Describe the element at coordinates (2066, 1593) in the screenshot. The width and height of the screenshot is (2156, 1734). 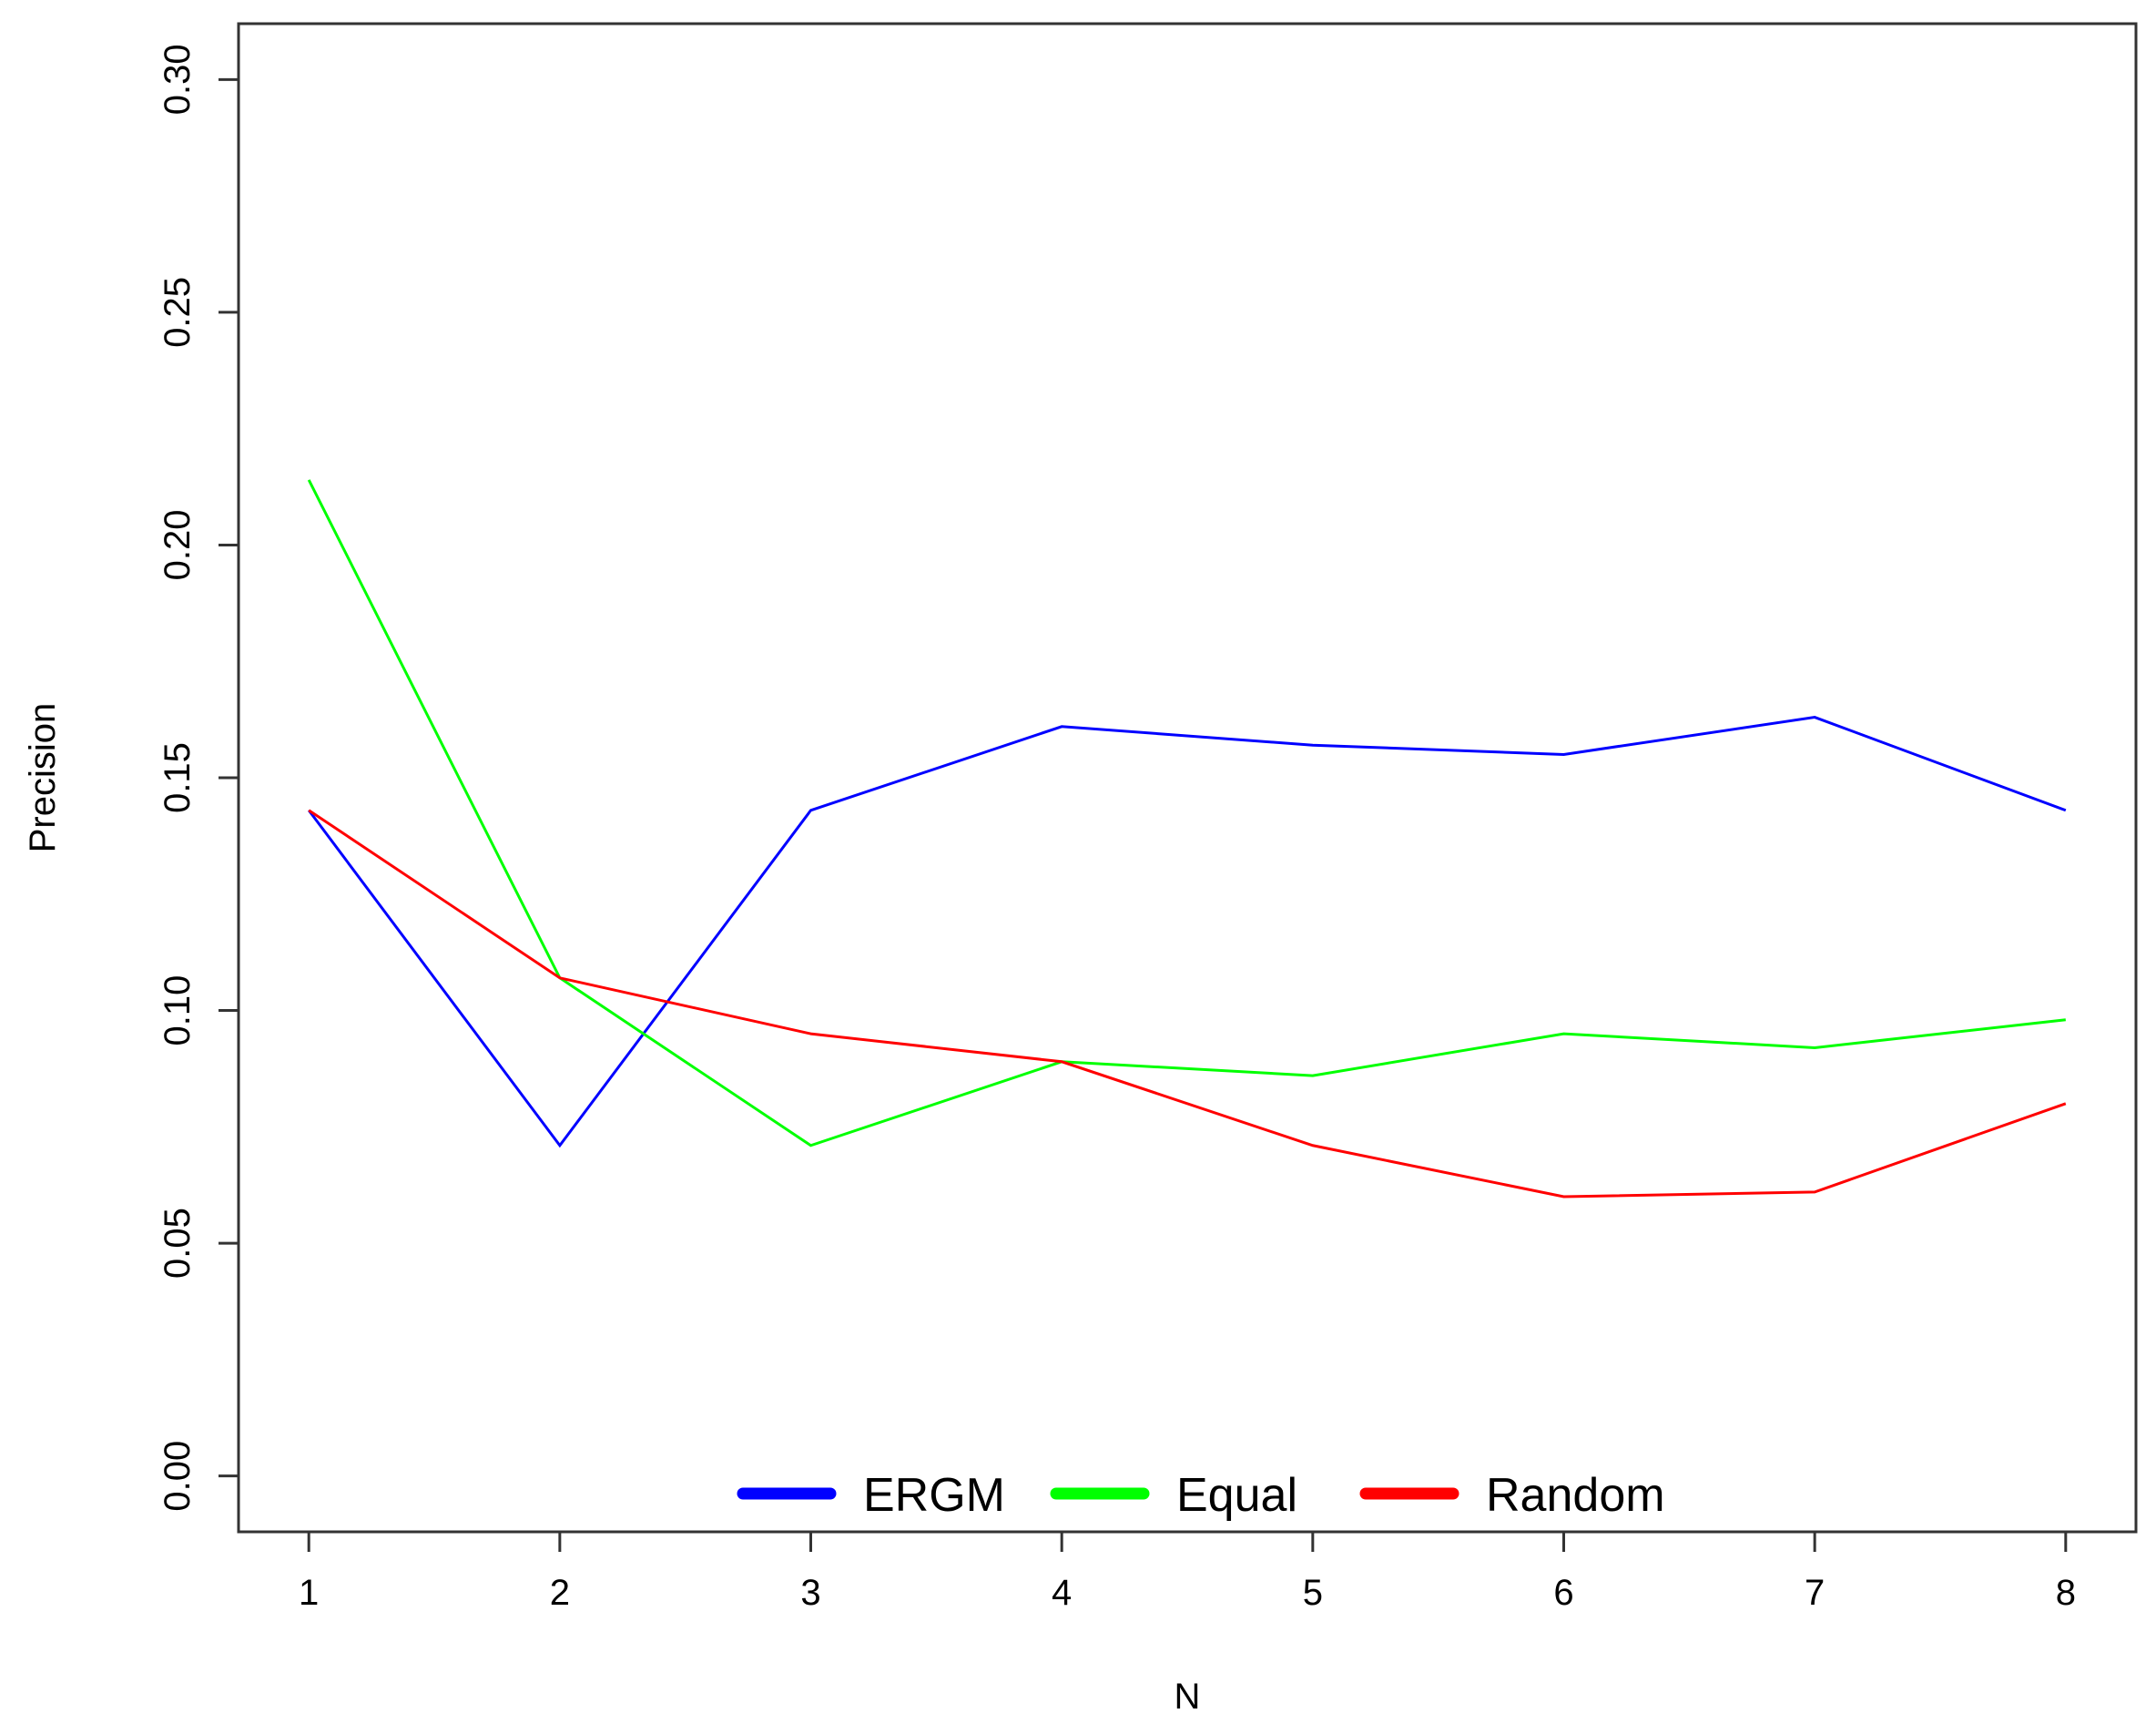
I see `x-tick-label: 8` at that location.